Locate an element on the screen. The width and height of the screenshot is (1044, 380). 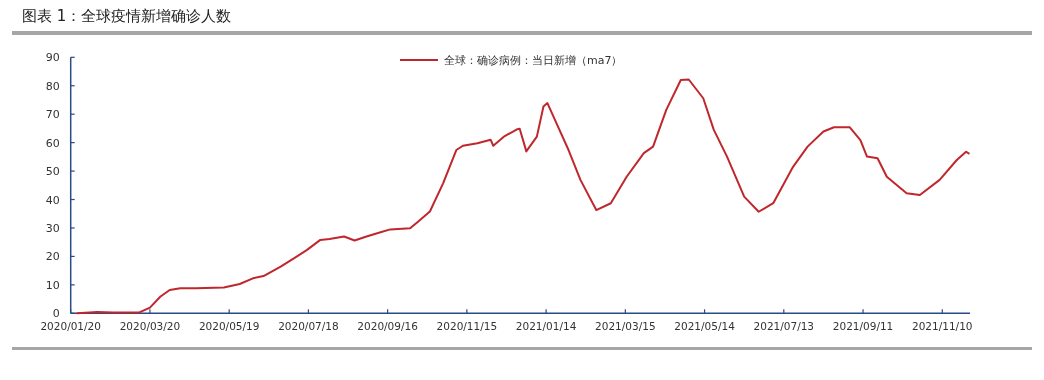
x-tick-label: 2021/07/13 is located at coordinates (784, 326).